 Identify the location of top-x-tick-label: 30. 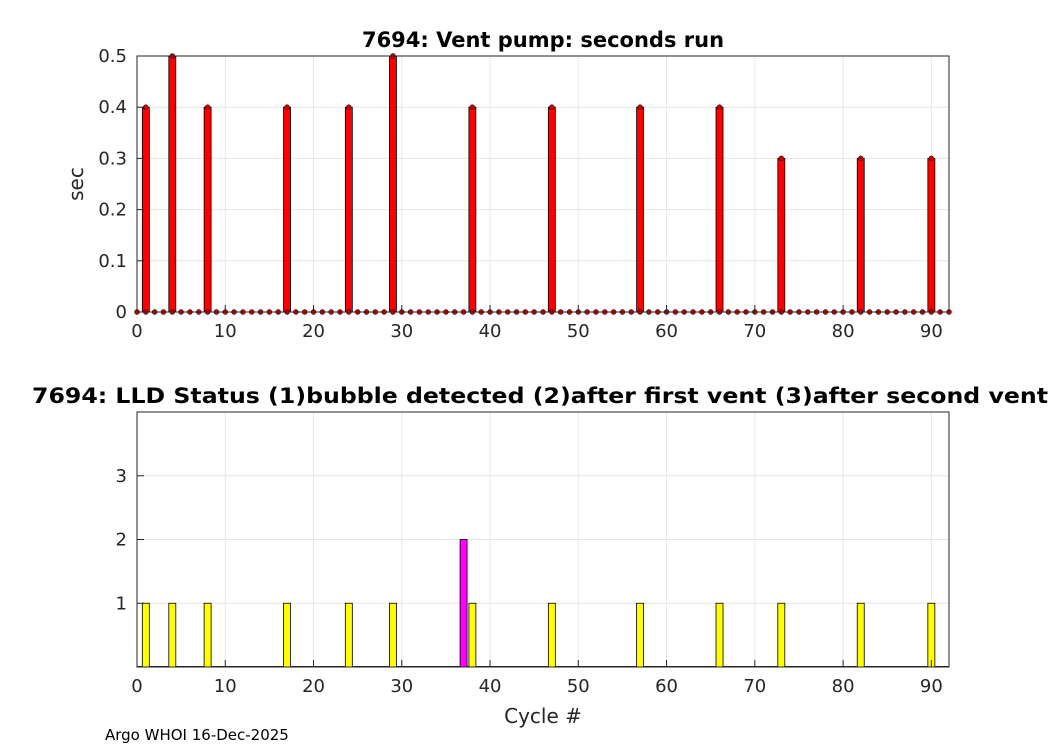
(401, 331).